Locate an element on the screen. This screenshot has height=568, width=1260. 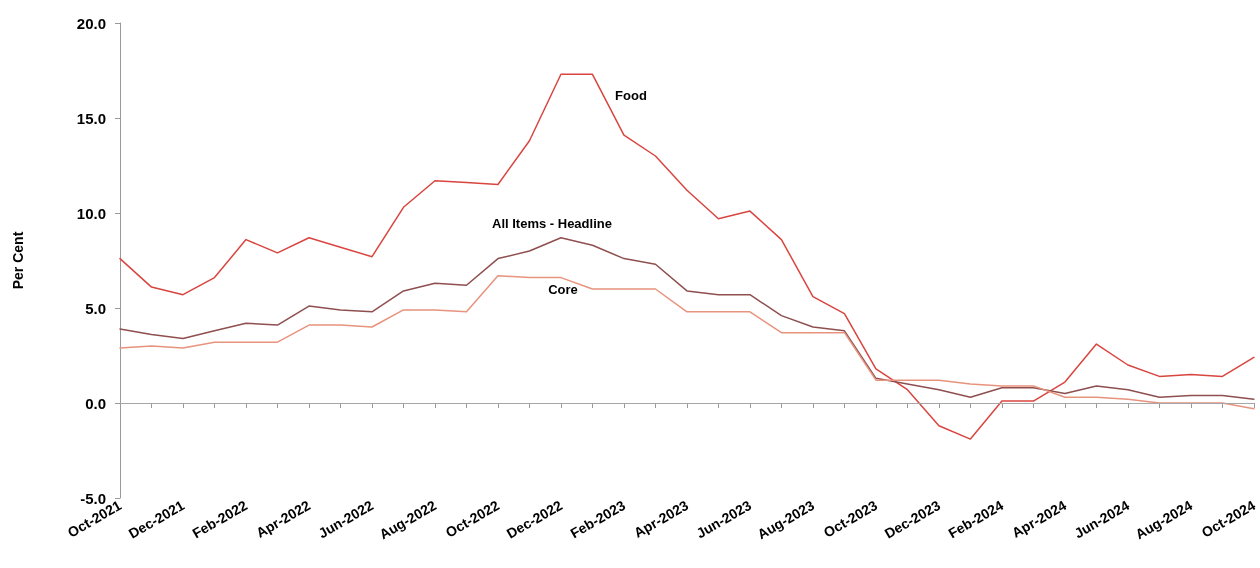
series-label: All Items - Headline is located at coordinates (552, 224).